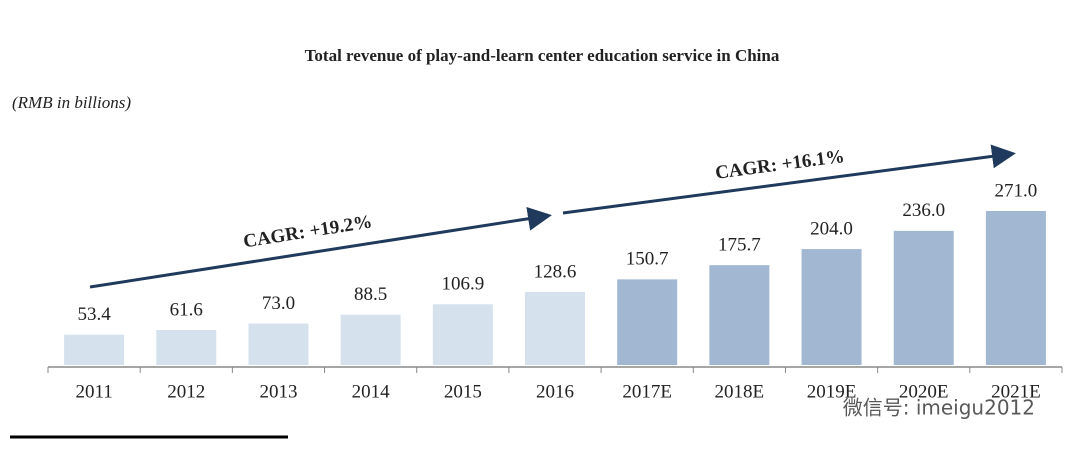  Describe the element at coordinates (462, 284) in the screenshot. I see `value-label: 106.9` at that location.